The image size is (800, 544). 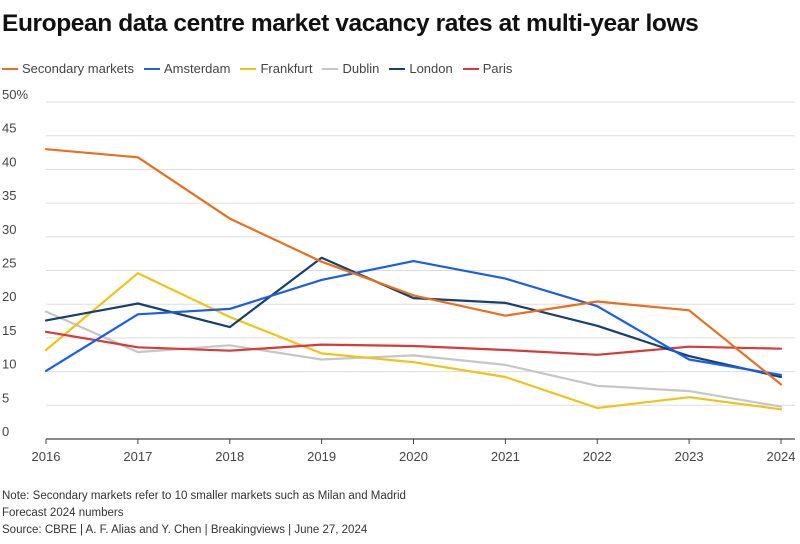 What do you see at coordinates (9, 364) in the screenshot?
I see `y-tick-label-10: 10` at bounding box center [9, 364].